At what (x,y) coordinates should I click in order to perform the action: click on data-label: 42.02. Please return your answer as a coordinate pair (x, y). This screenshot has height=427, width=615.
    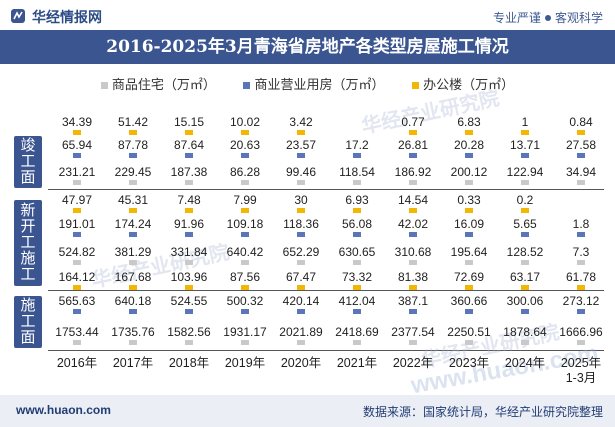
    Looking at the image, I should click on (413, 224).